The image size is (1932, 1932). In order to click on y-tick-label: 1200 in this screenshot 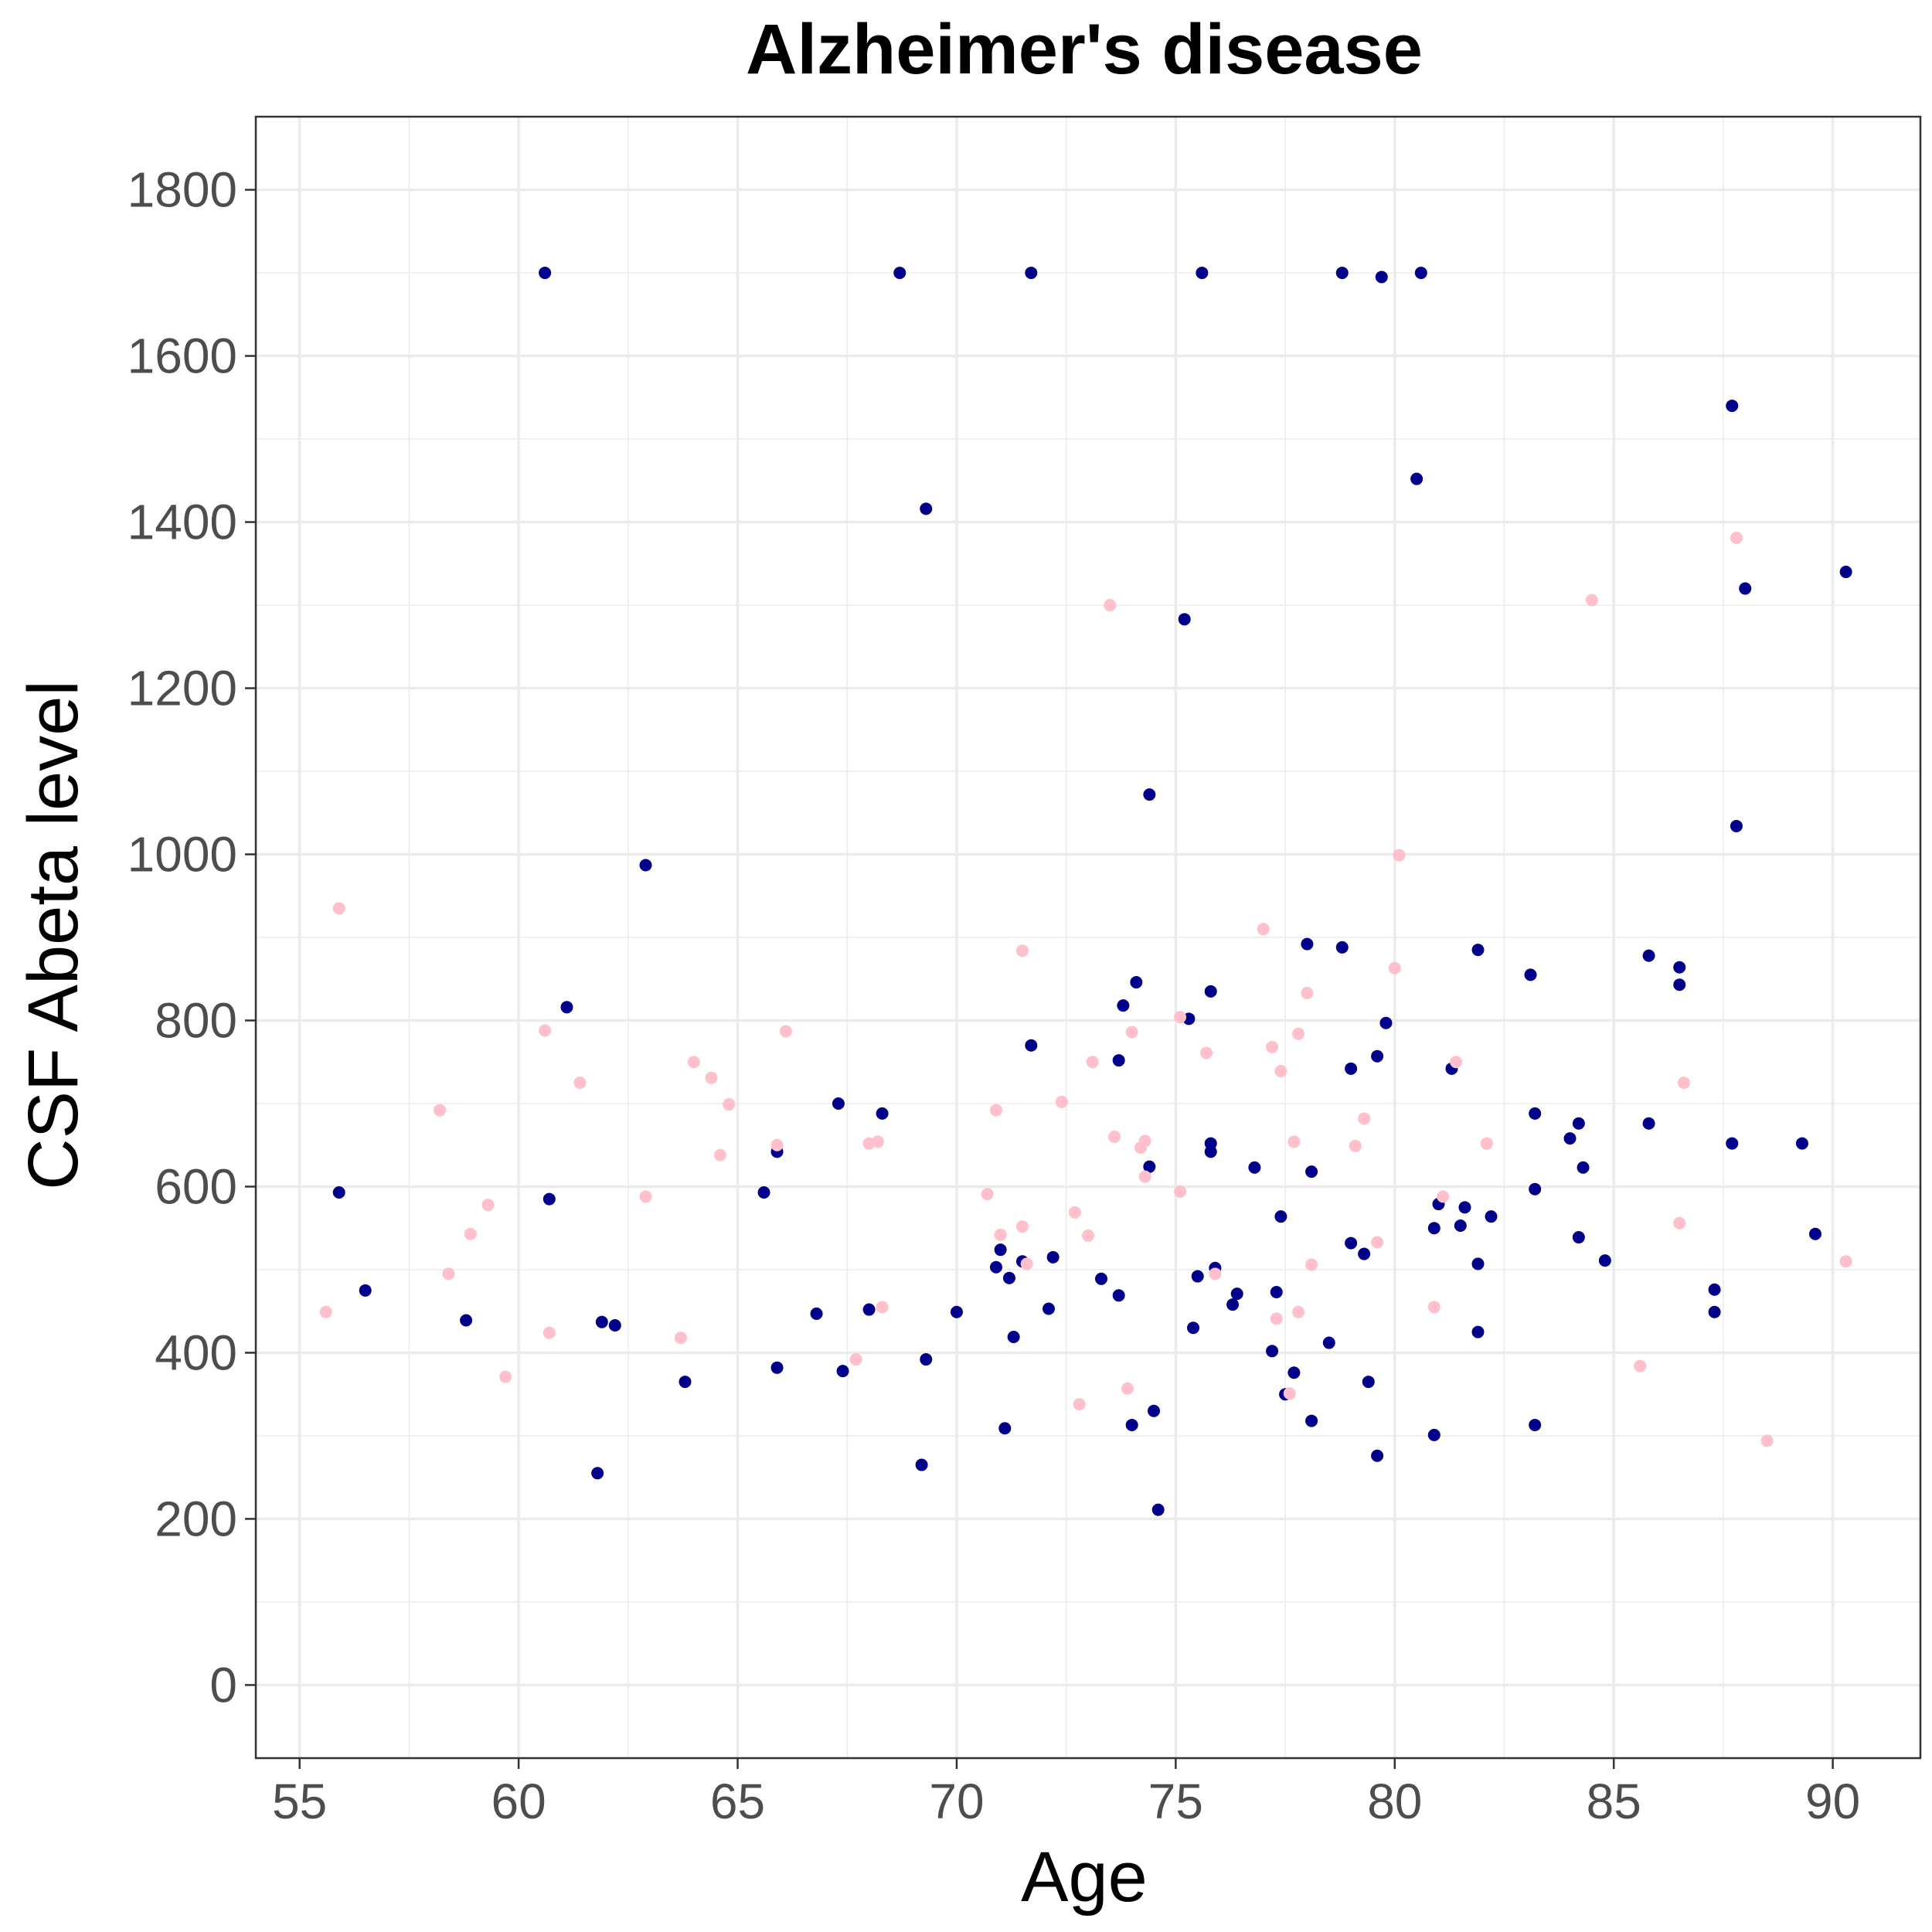, I will do `click(183, 688)`.